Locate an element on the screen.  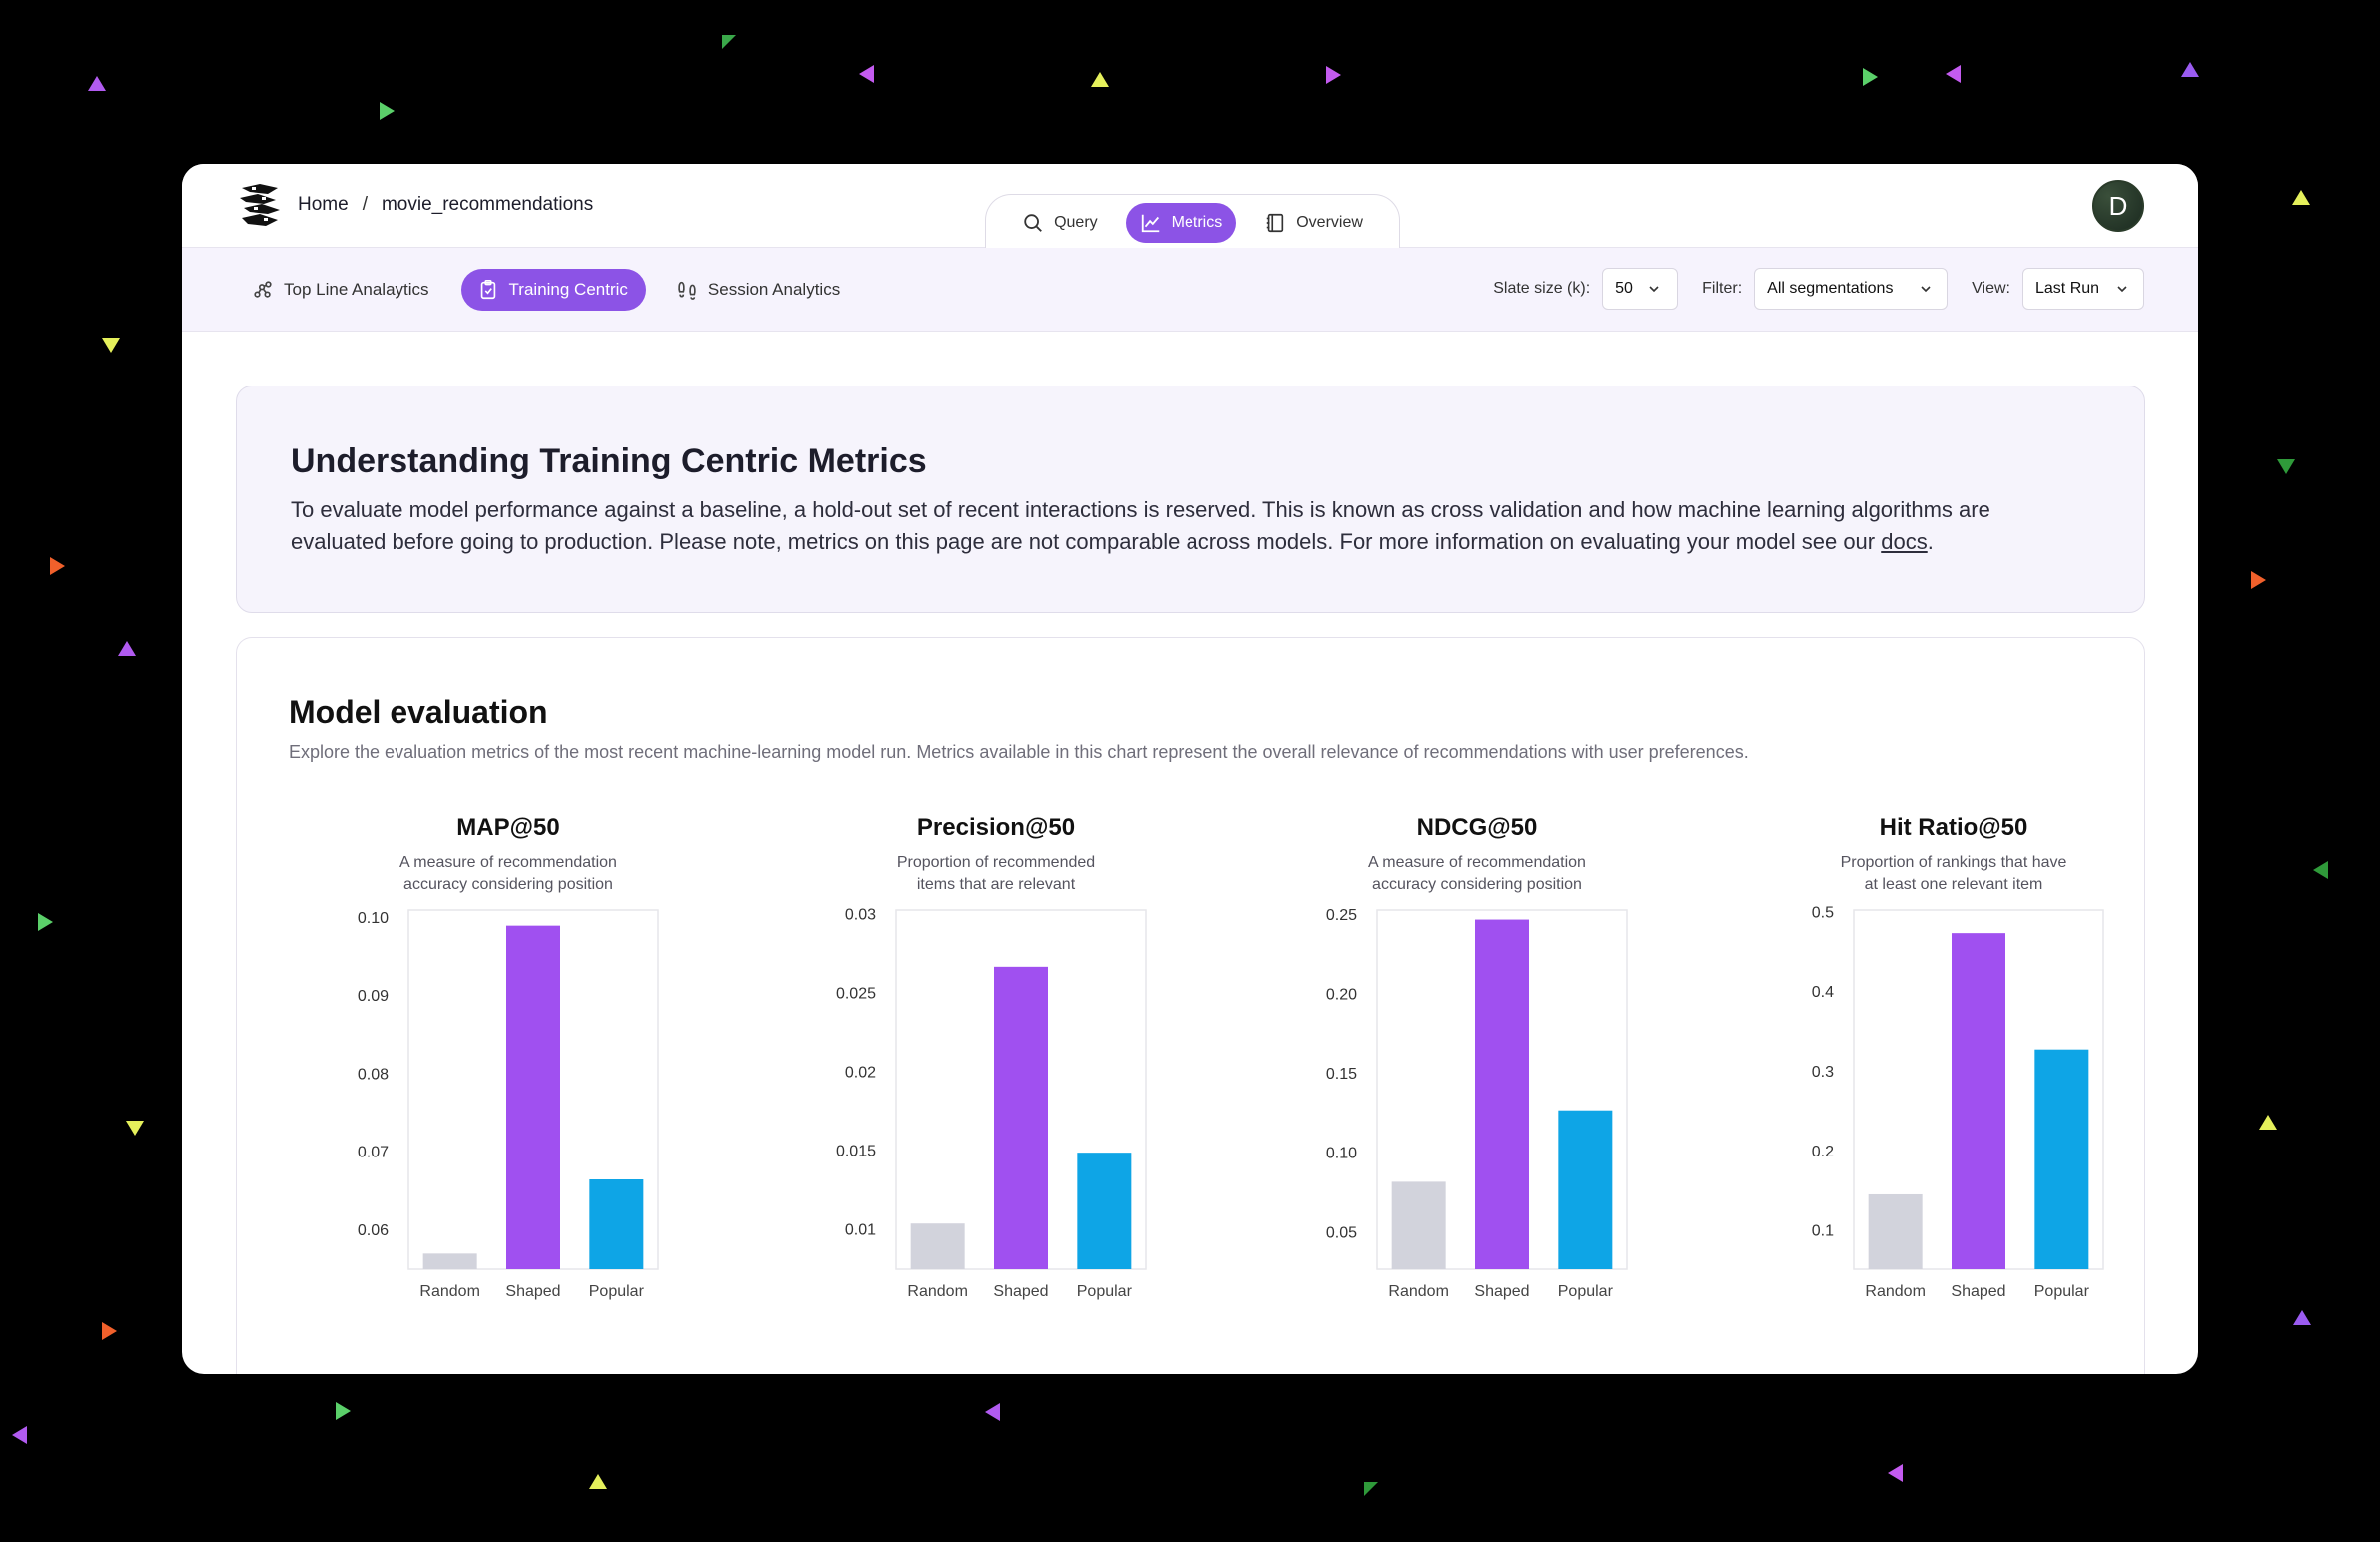
sub-tab-top-line-analytics: Top Line Analaytics is located at coordinates (341, 290).